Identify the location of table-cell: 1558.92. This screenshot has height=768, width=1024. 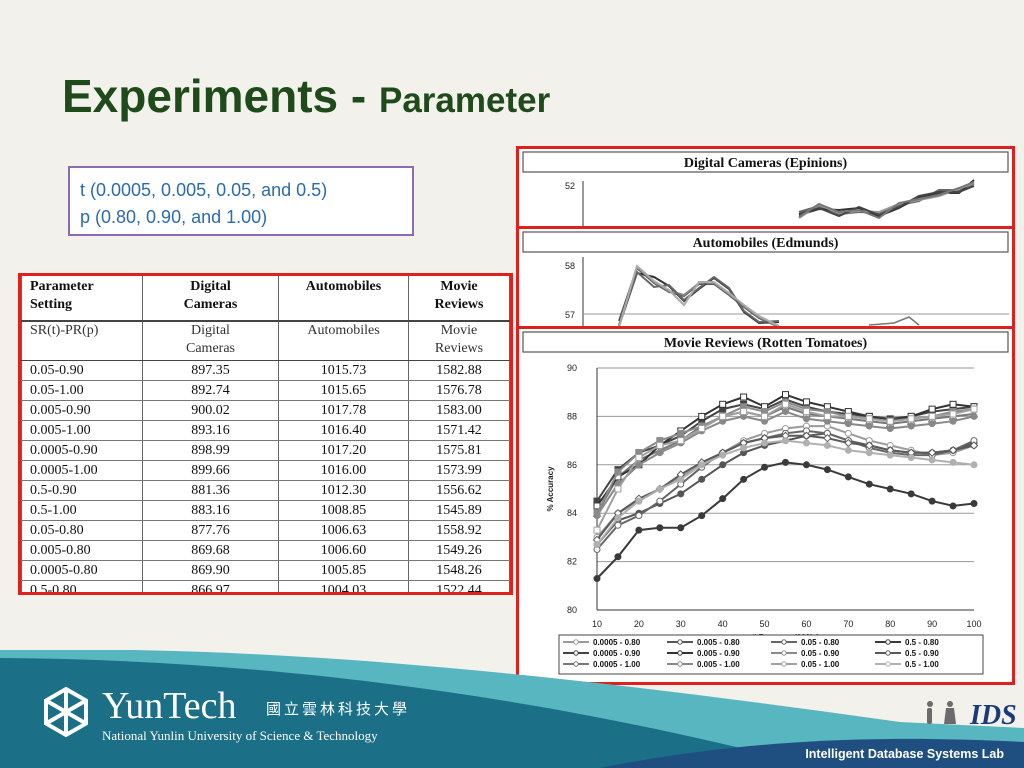
(459, 530).